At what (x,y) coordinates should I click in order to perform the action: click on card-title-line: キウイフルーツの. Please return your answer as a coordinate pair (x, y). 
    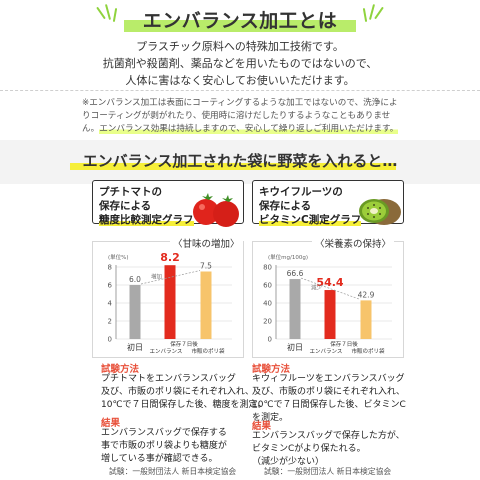
    Looking at the image, I should click on (301, 192).